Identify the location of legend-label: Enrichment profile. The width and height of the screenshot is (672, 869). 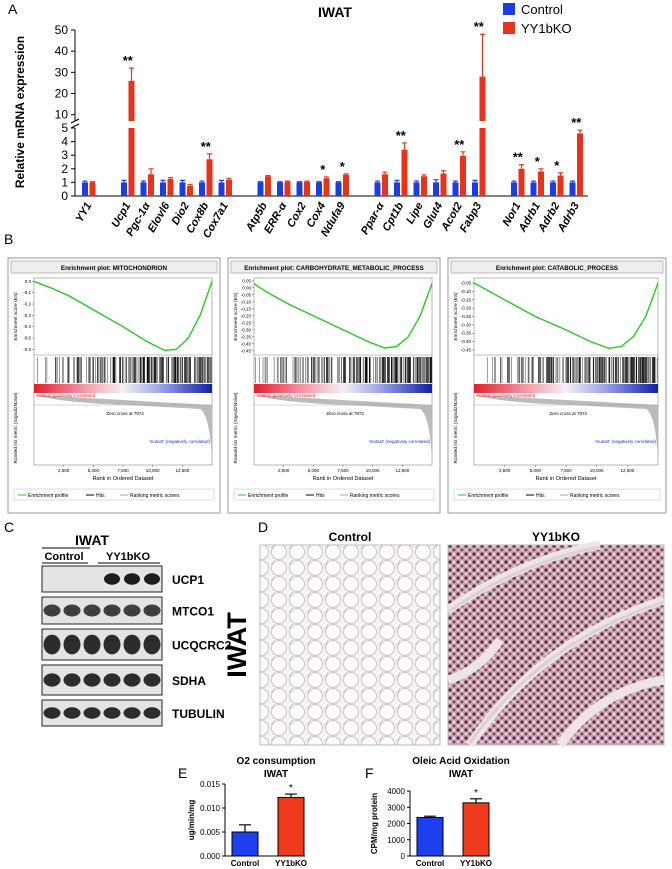
(48, 496).